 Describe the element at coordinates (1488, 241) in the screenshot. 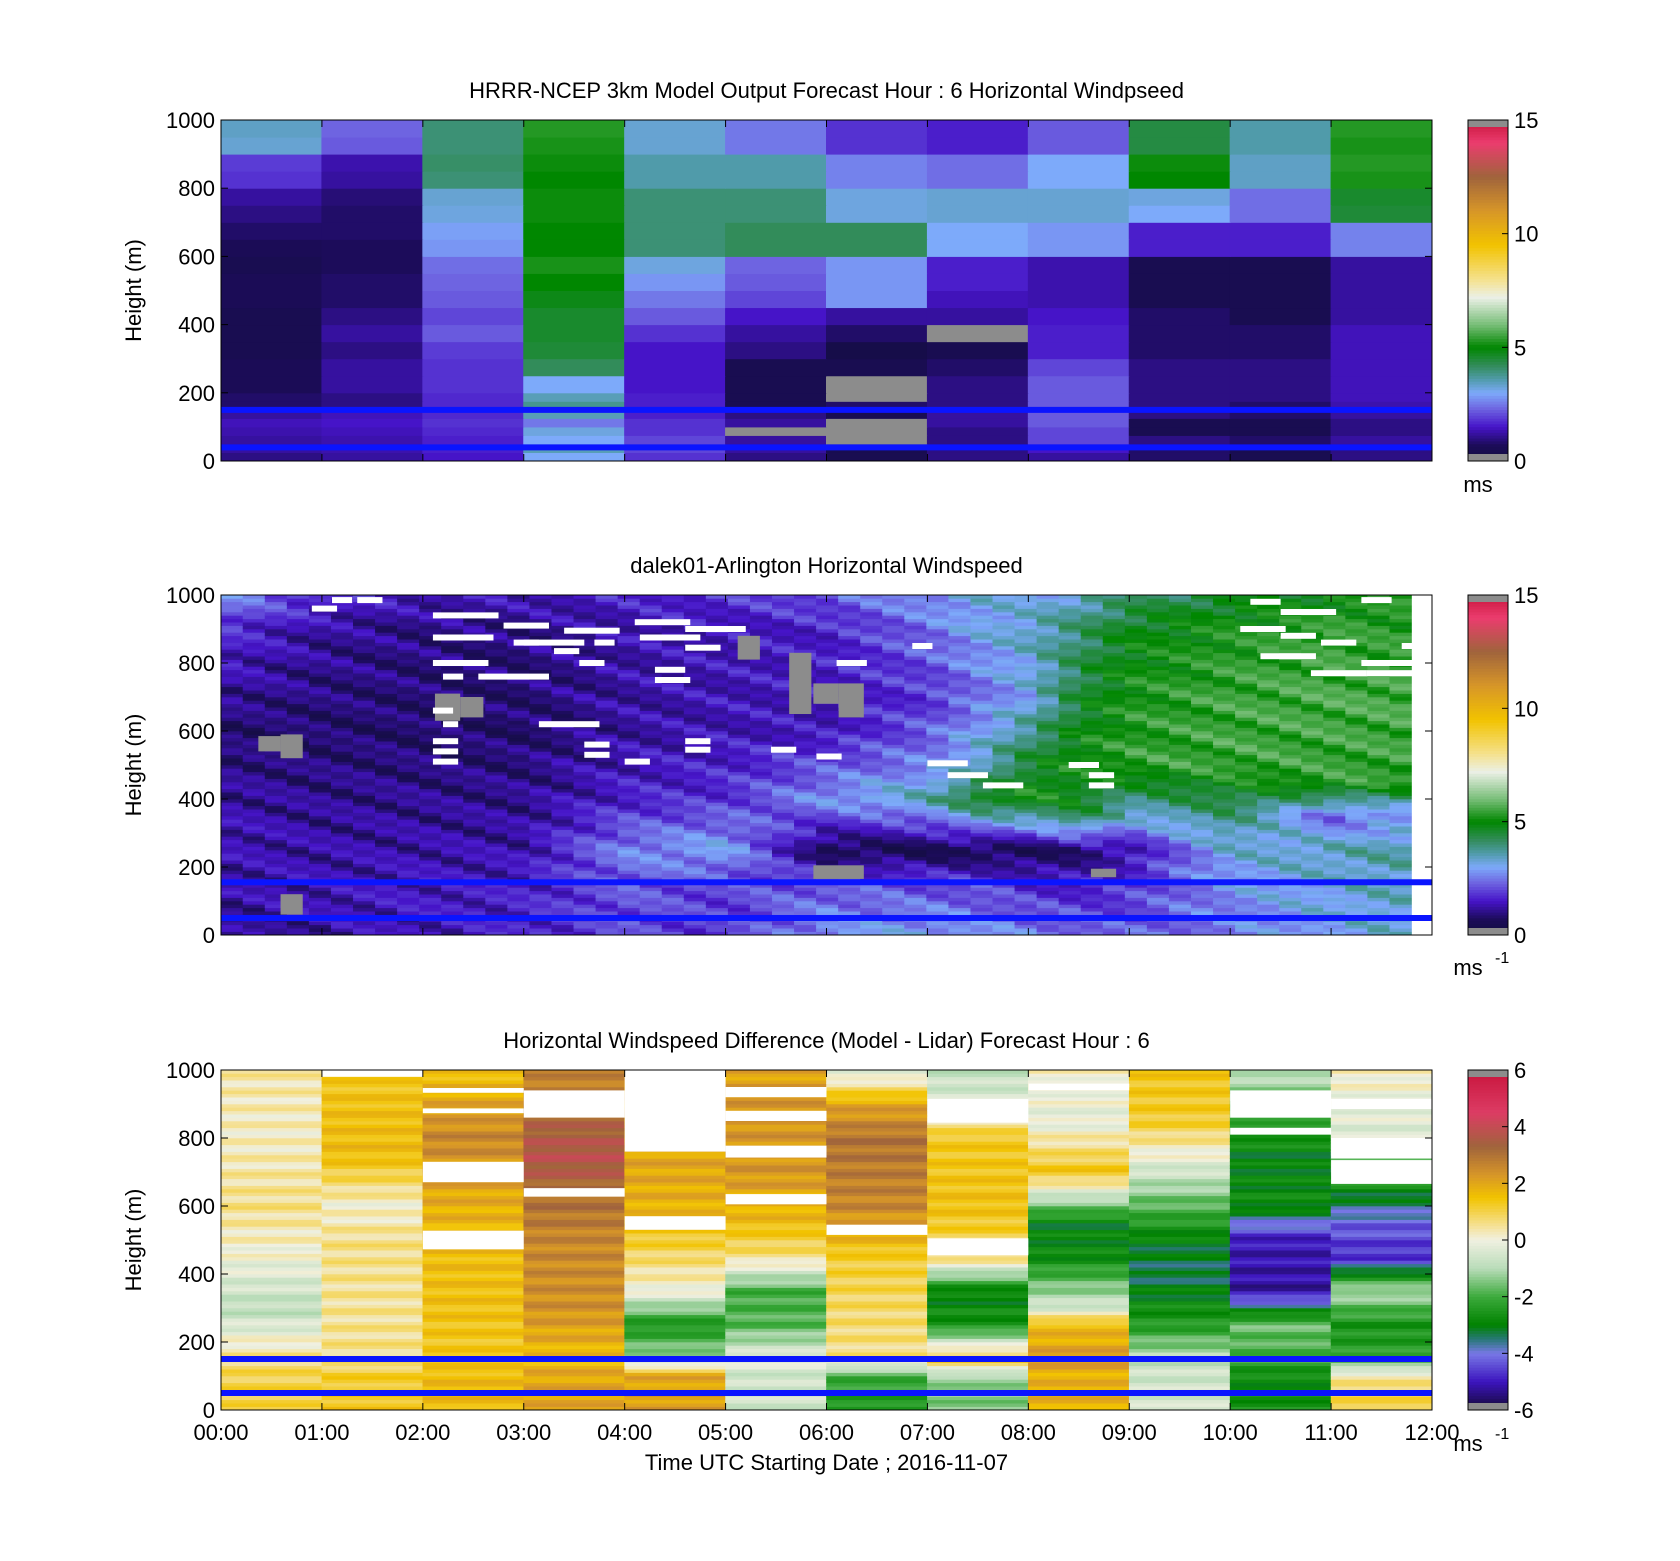

I see `colorbar-swatch` at that location.